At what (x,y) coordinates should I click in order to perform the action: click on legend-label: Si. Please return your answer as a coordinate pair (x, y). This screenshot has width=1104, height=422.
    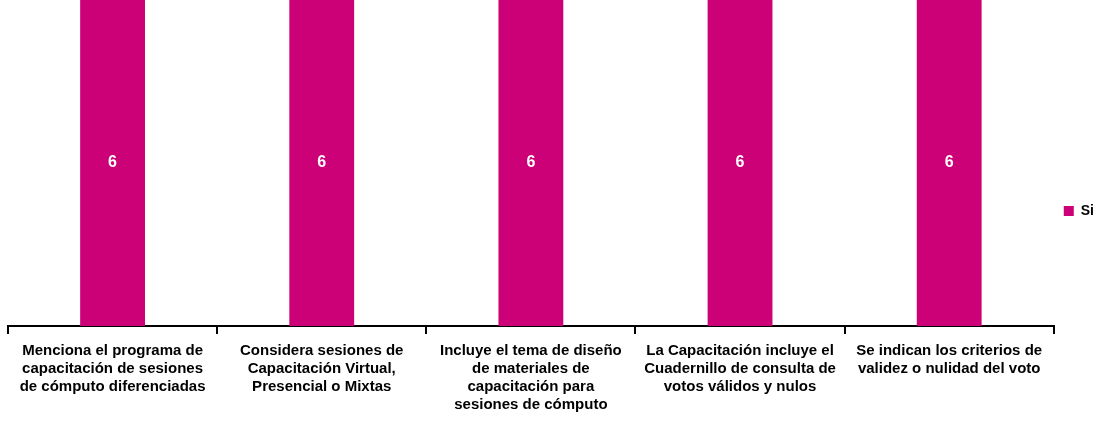
    Looking at the image, I should click on (1087, 209).